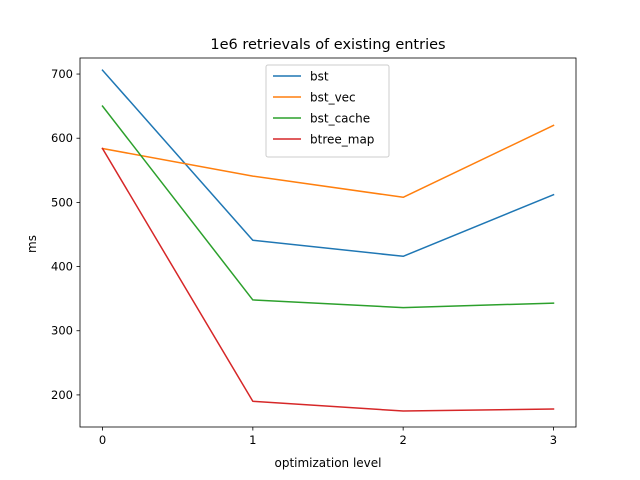 The image size is (640, 480). What do you see at coordinates (327, 463) in the screenshot?
I see `x-axis-label: optimization level` at bounding box center [327, 463].